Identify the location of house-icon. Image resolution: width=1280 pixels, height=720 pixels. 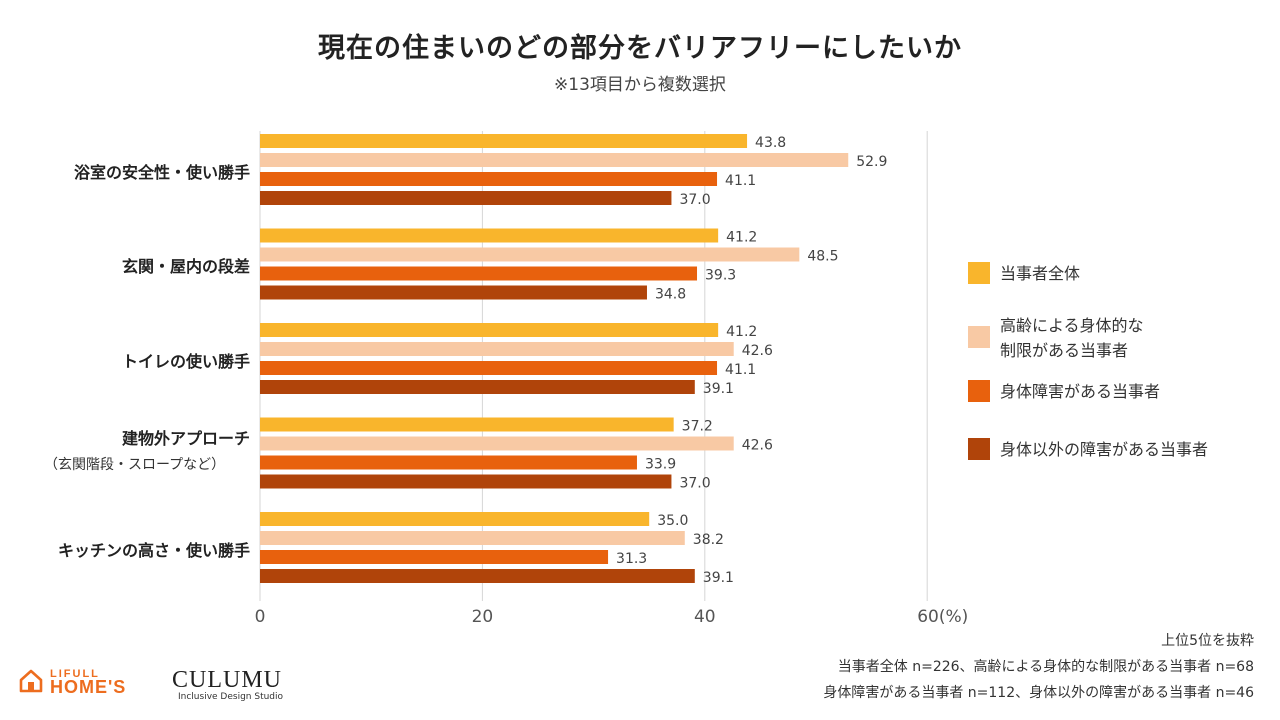
(31, 681).